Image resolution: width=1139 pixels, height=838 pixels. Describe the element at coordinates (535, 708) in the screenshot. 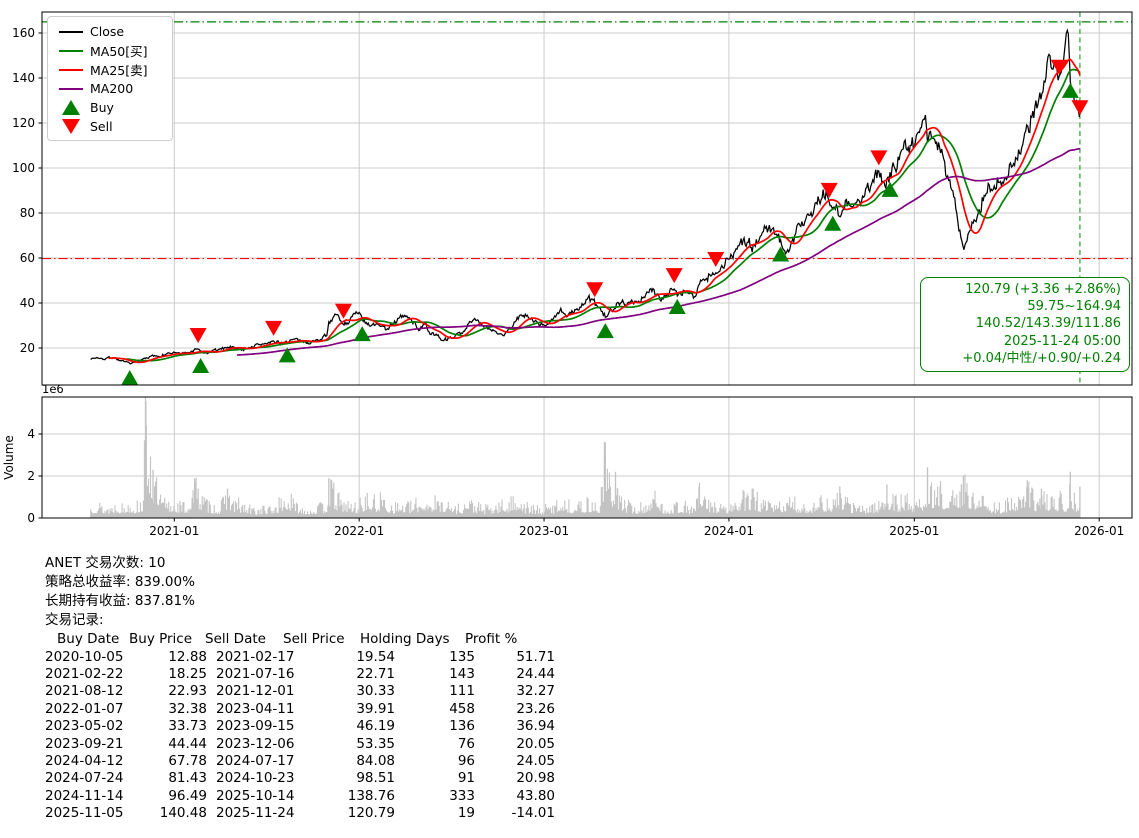

I see `trade-cell: 23.26` at that location.